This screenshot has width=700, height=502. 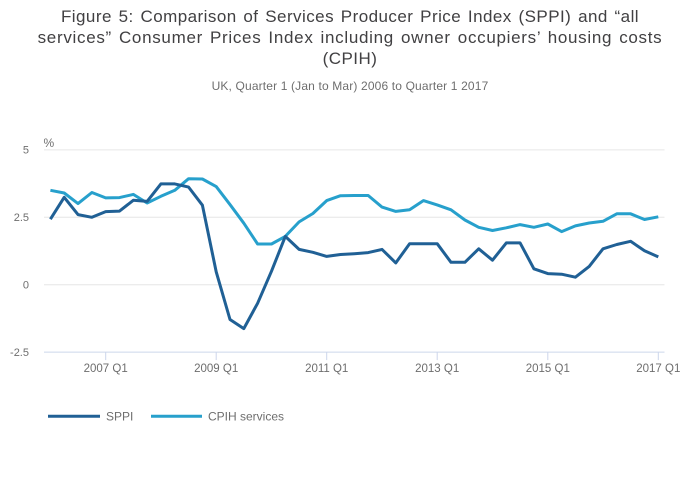 I want to click on svg-text: 5, so click(x=26, y=151).